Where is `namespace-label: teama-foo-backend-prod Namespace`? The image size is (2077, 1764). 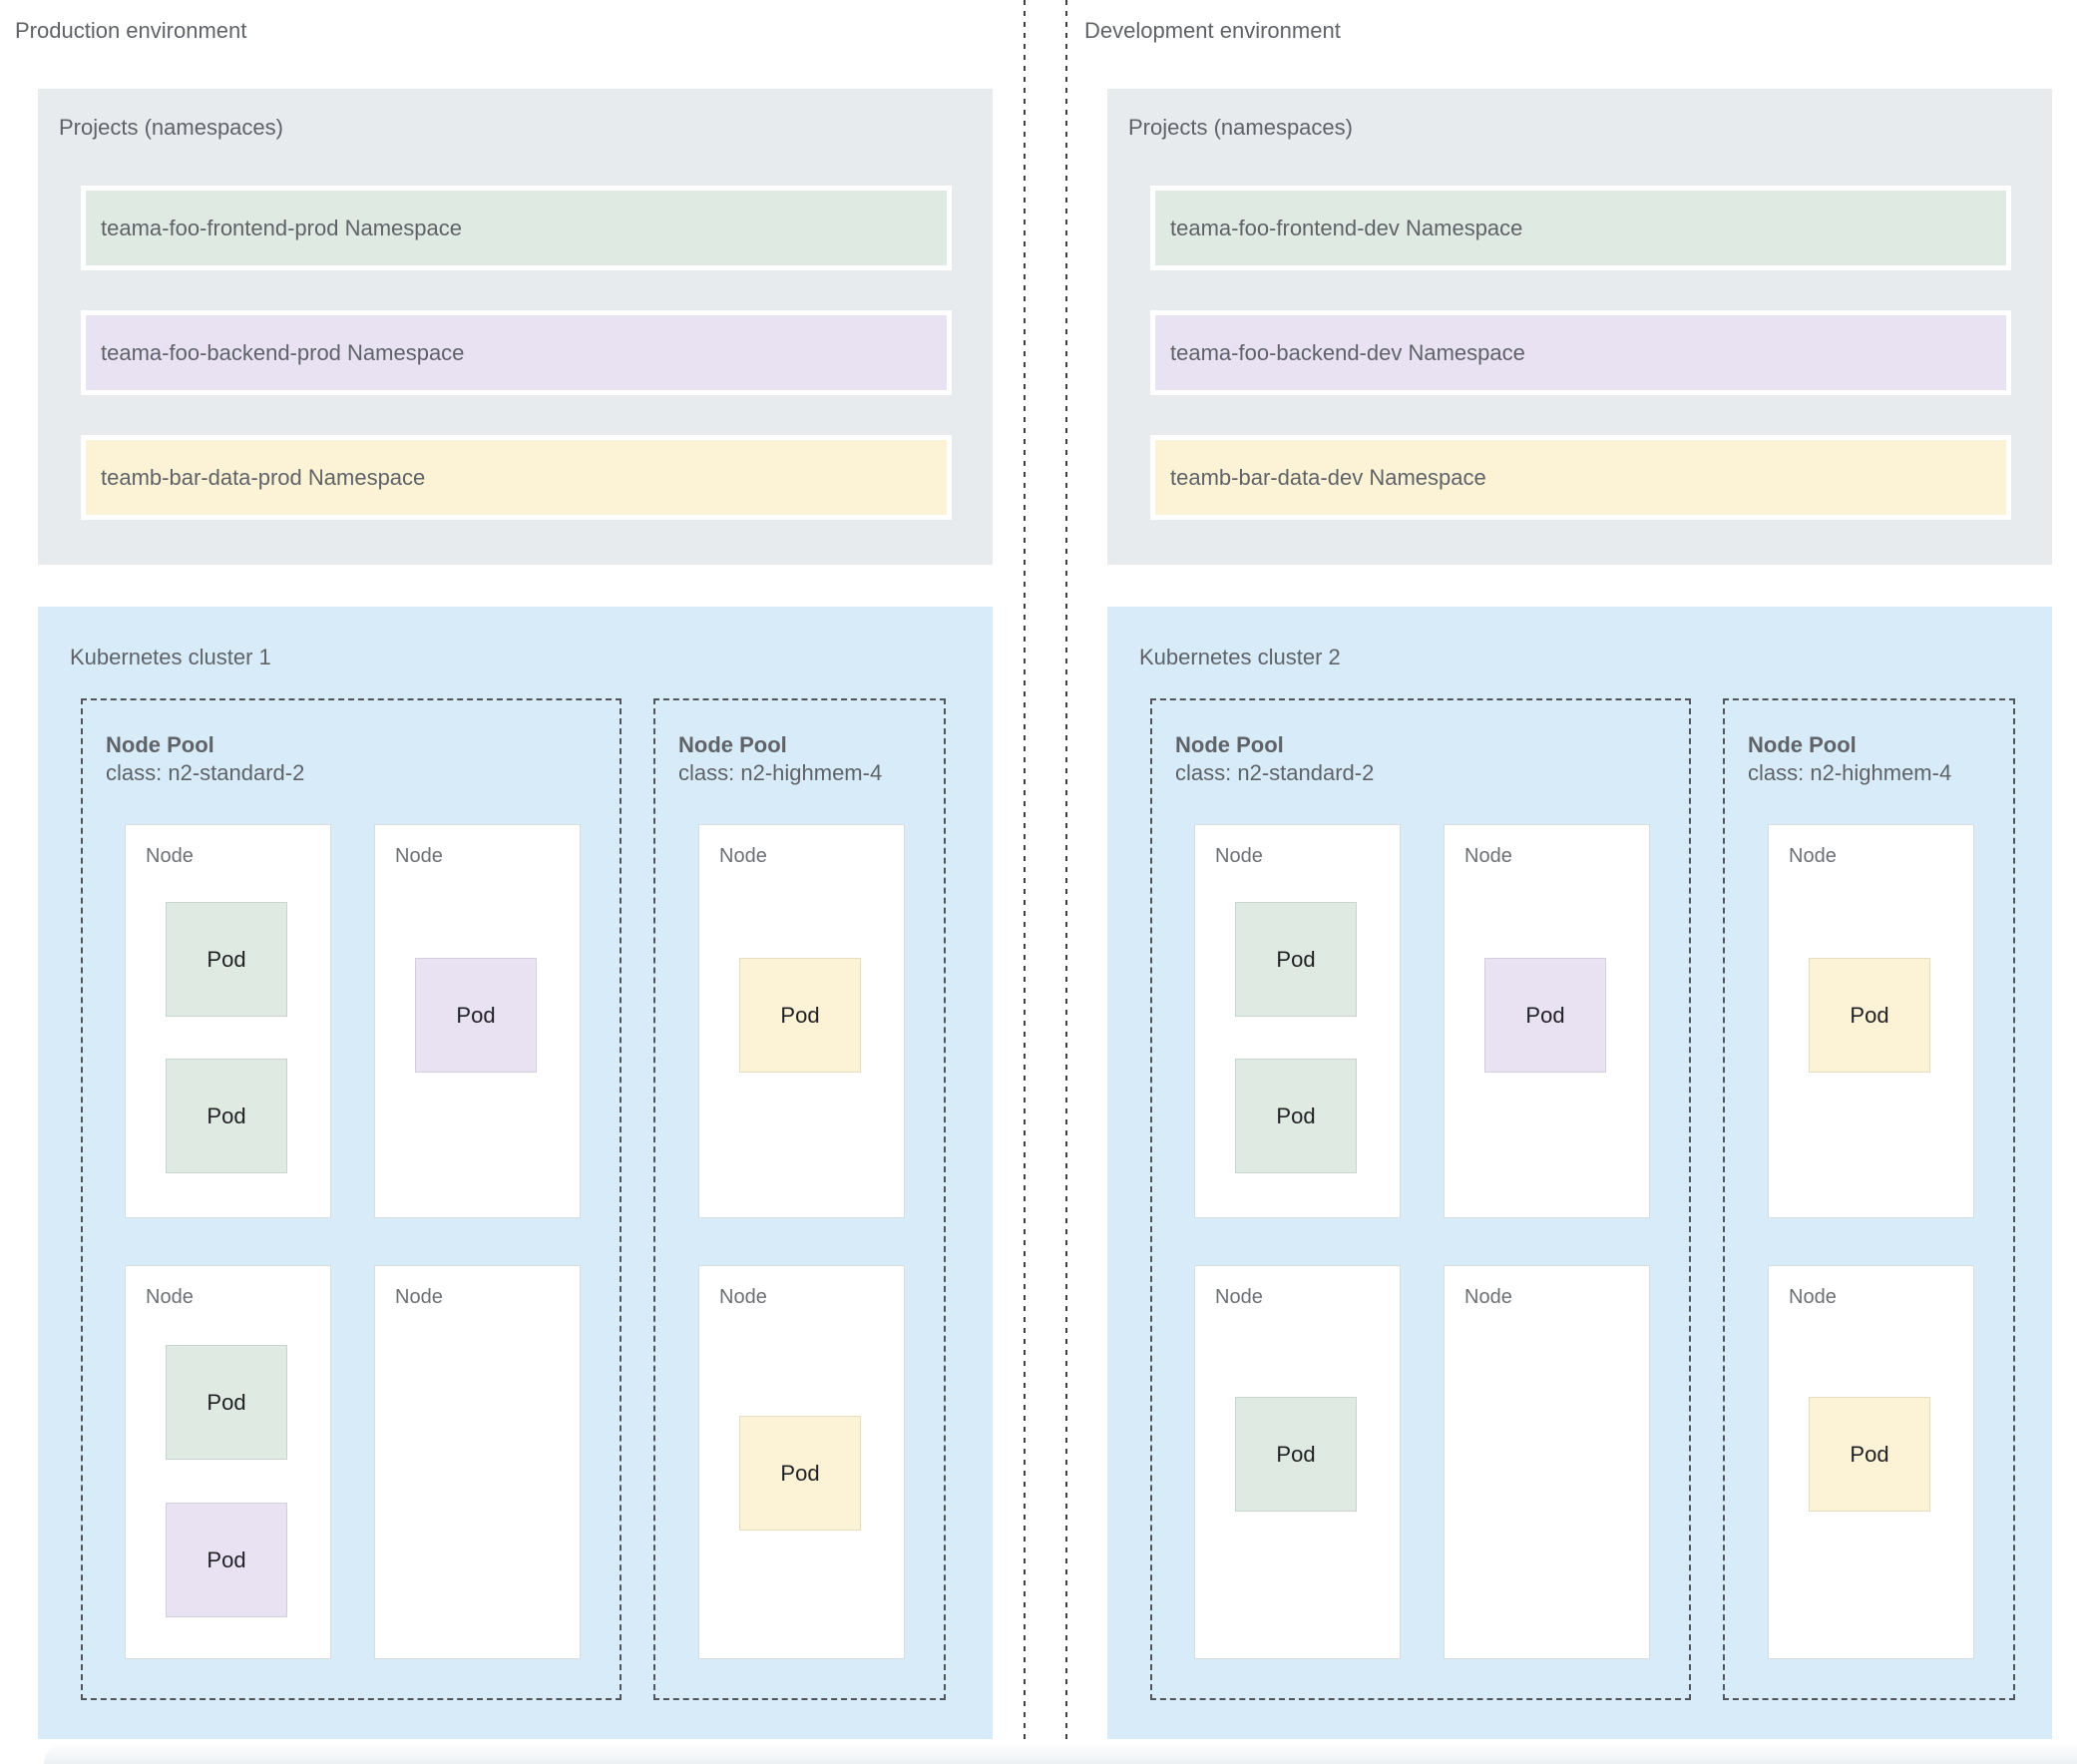 namespace-label: teama-foo-backend-prod Namespace is located at coordinates (283, 352).